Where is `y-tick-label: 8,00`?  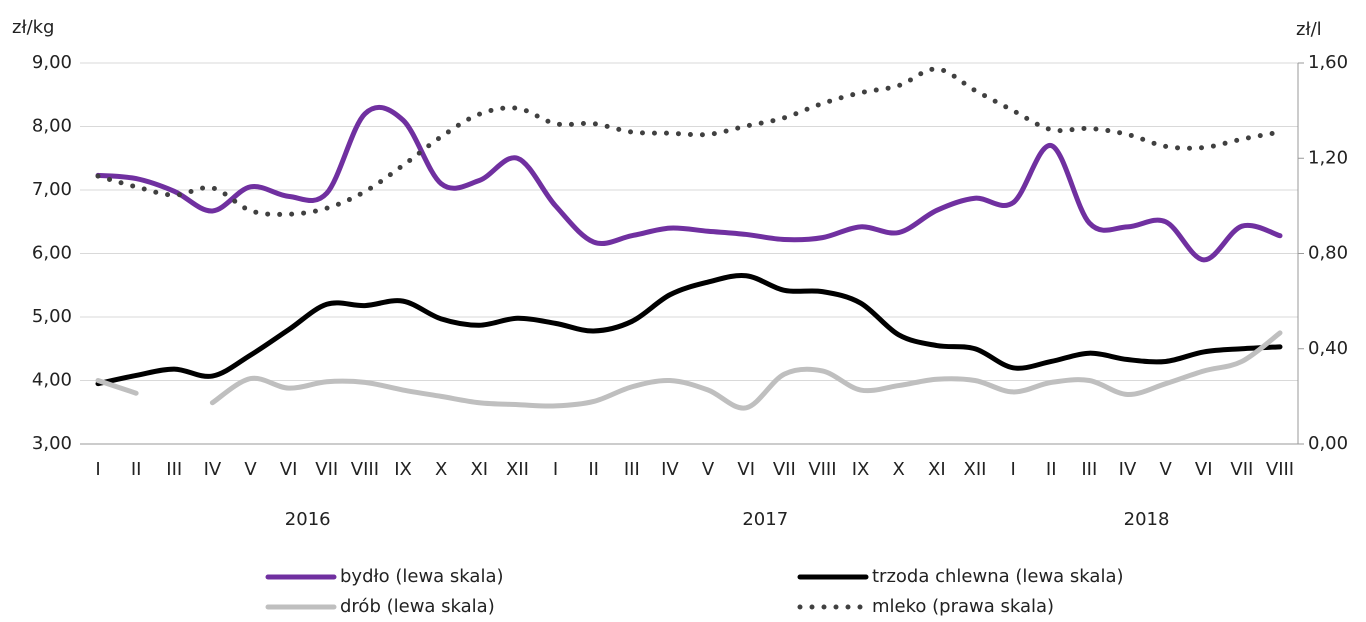 y-tick-label: 8,00 is located at coordinates (52, 126).